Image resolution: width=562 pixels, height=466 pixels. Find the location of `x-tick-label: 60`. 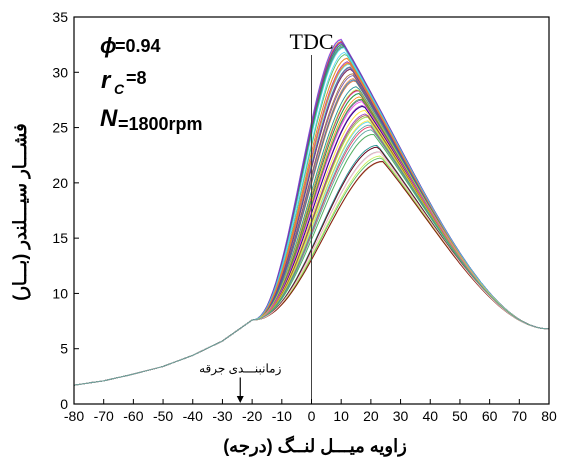

x-tick-label: 60 is located at coordinates (490, 416).